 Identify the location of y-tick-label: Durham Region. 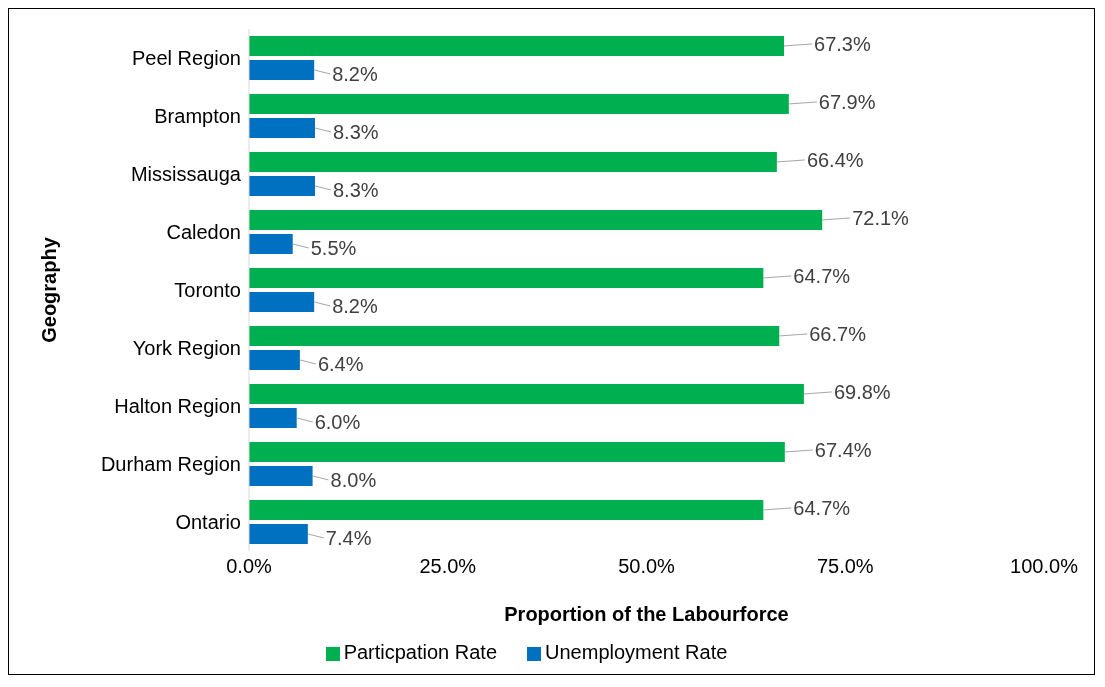
(170, 464).